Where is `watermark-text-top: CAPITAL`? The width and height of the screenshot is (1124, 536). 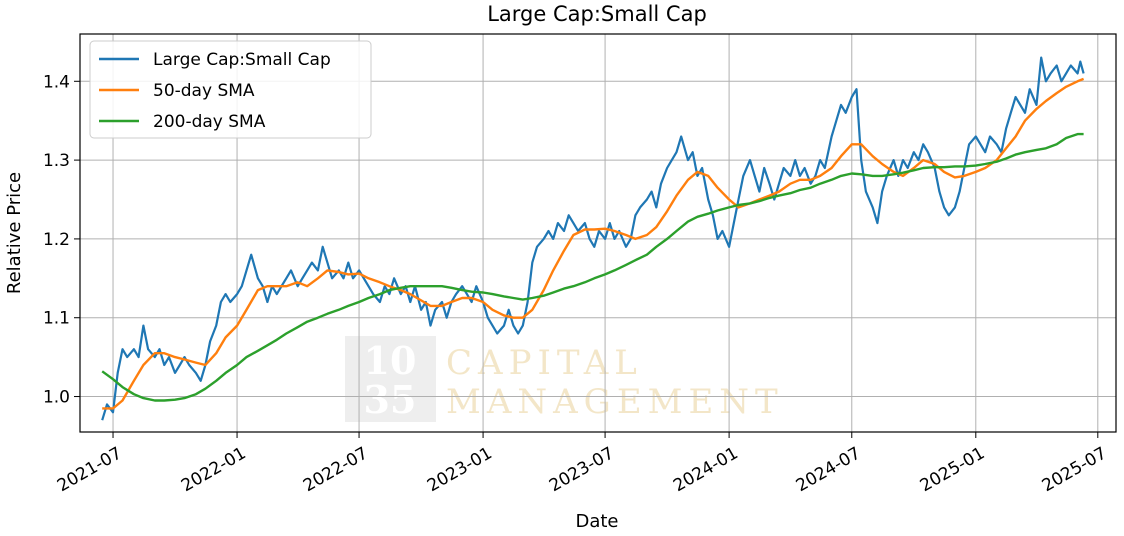 watermark-text-top: CAPITAL is located at coordinates (544, 363).